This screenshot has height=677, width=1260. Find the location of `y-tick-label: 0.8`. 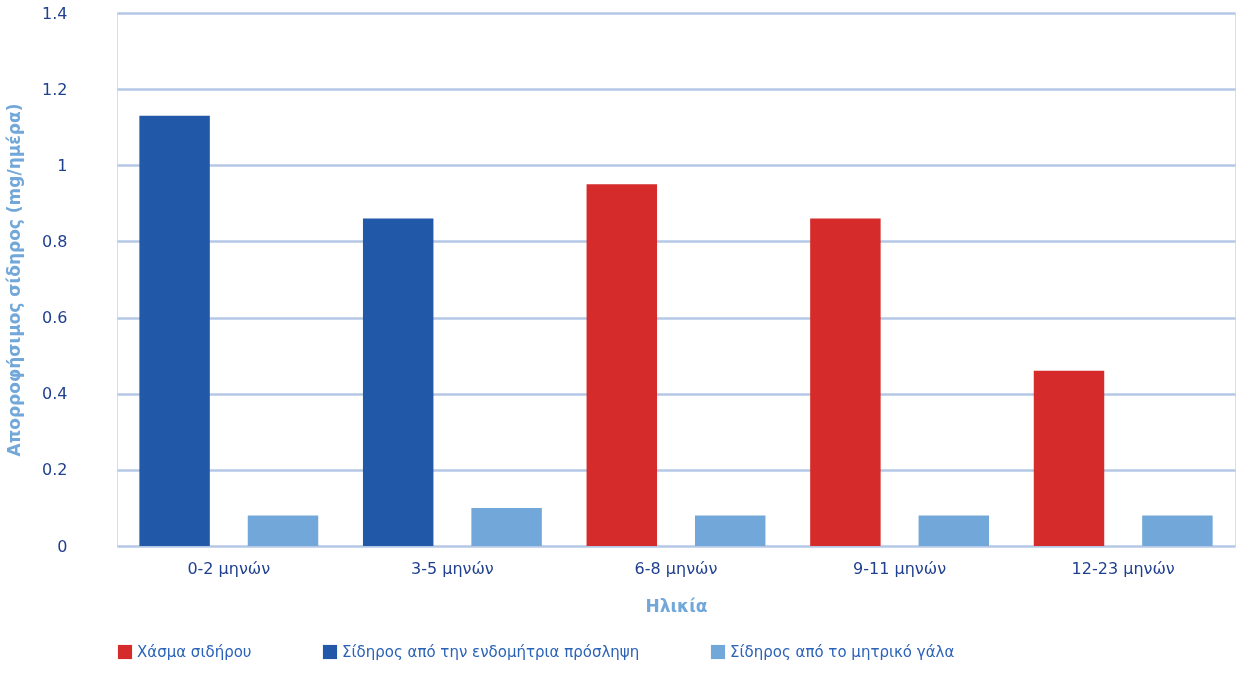

y-tick-label: 0.8 is located at coordinates (55, 241).